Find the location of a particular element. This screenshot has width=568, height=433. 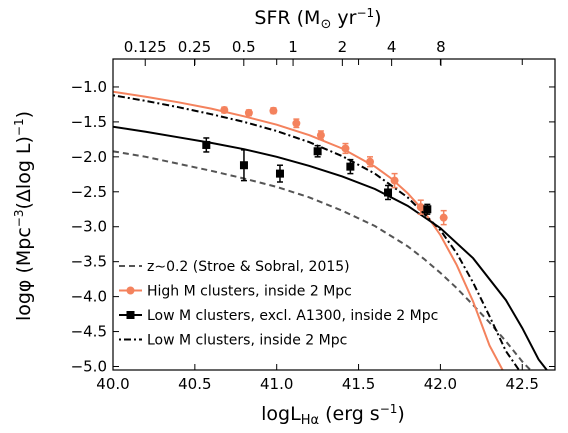

y-tick-label: −2.0 is located at coordinates (89, 157).